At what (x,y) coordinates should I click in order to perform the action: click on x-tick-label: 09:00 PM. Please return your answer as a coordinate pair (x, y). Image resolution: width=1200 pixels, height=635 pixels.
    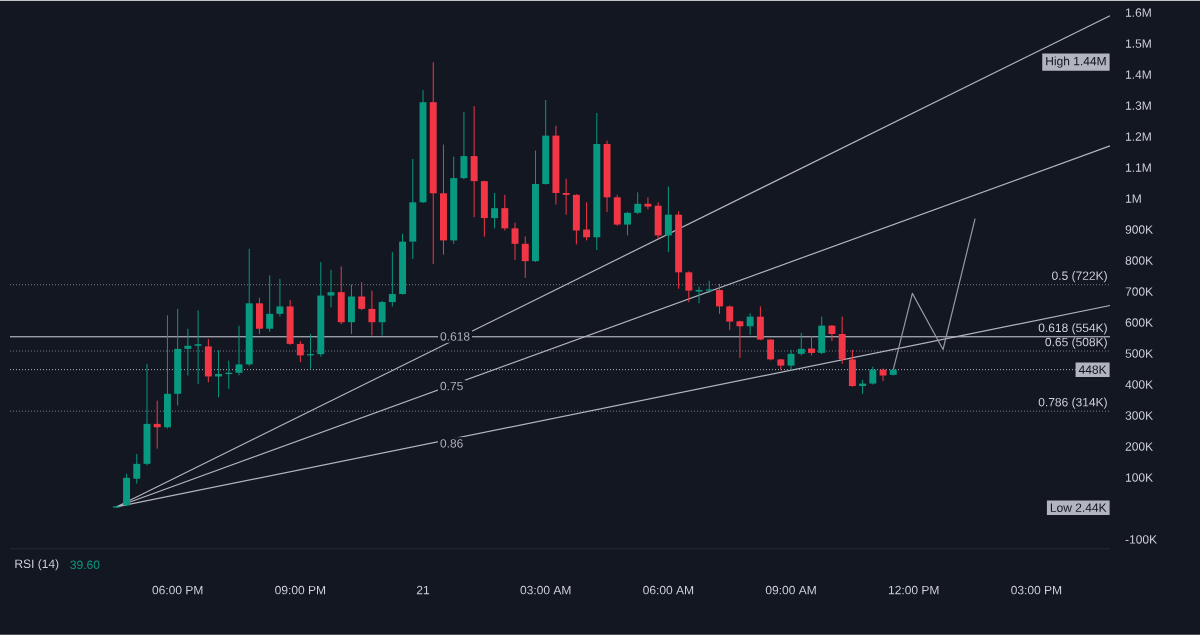
    Looking at the image, I should click on (300, 590).